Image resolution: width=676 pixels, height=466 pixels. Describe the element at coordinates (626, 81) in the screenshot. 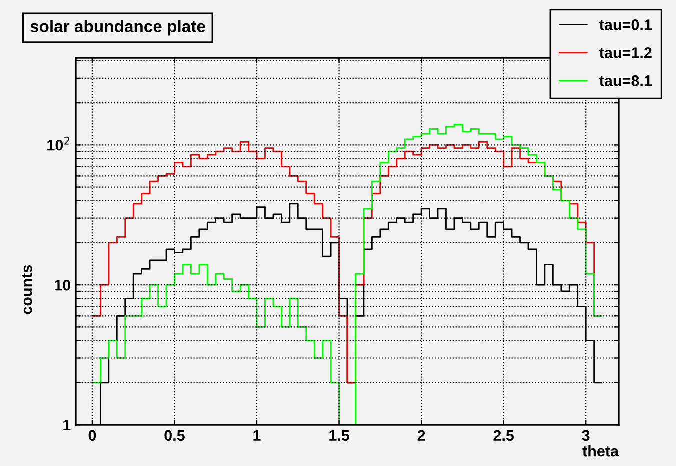

I see `legend-label: tau=8.1` at that location.